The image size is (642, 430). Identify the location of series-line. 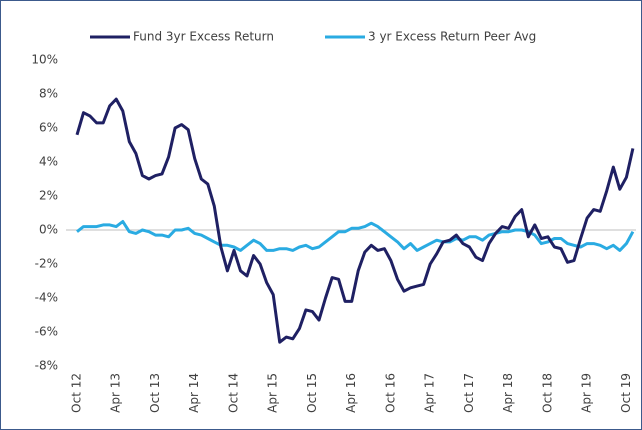
(355, 236).